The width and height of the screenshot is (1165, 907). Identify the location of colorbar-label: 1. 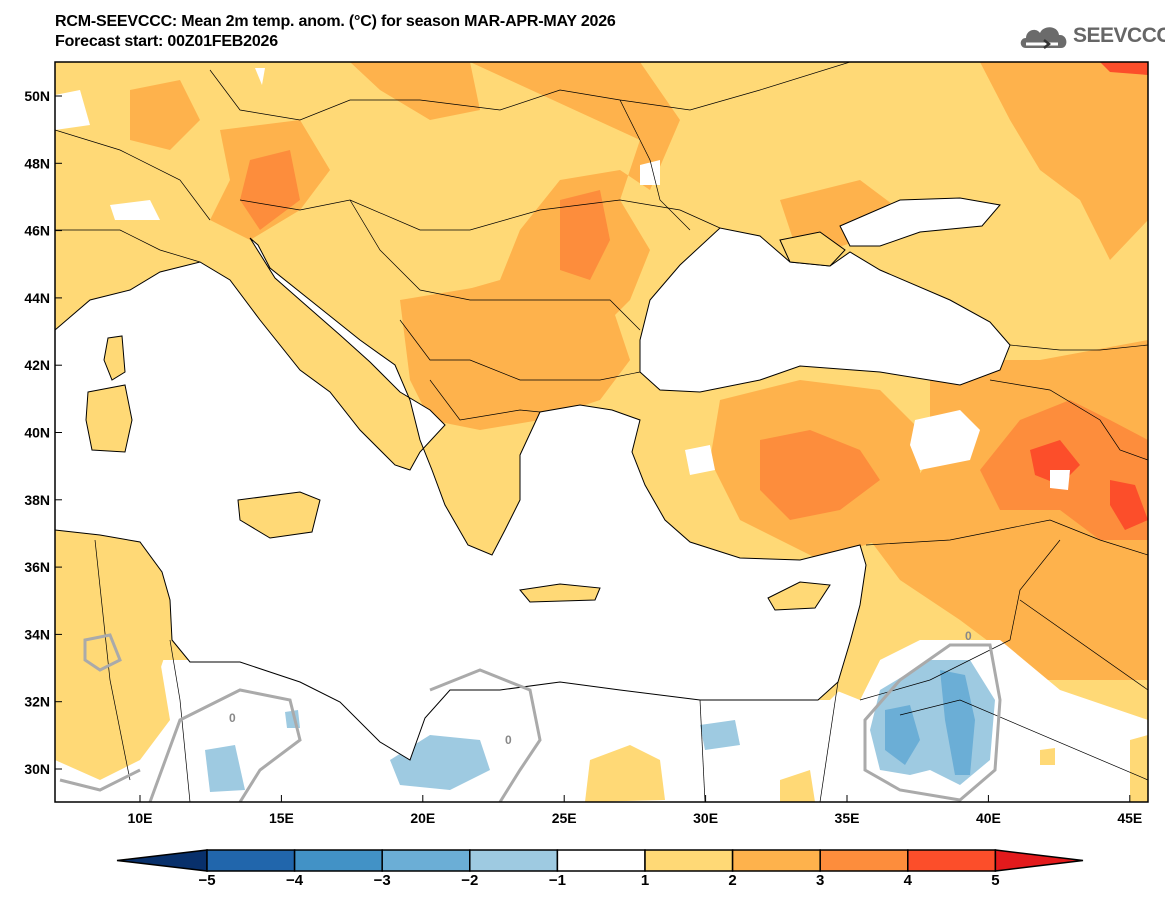
(645, 880).